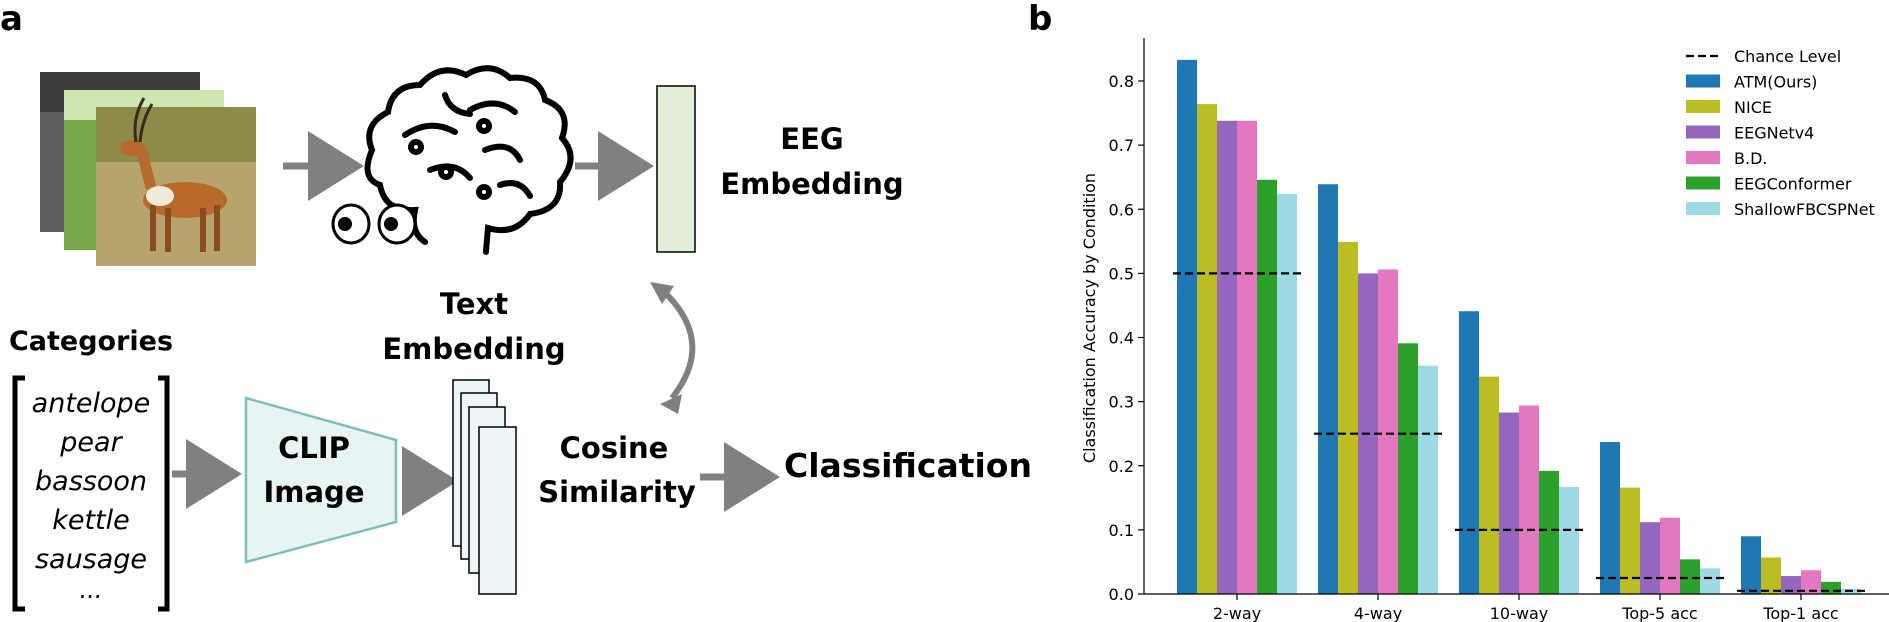  What do you see at coordinates (811, 139) in the screenshot?
I see `eeg-embedding-label-line1: EEG` at bounding box center [811, 139].